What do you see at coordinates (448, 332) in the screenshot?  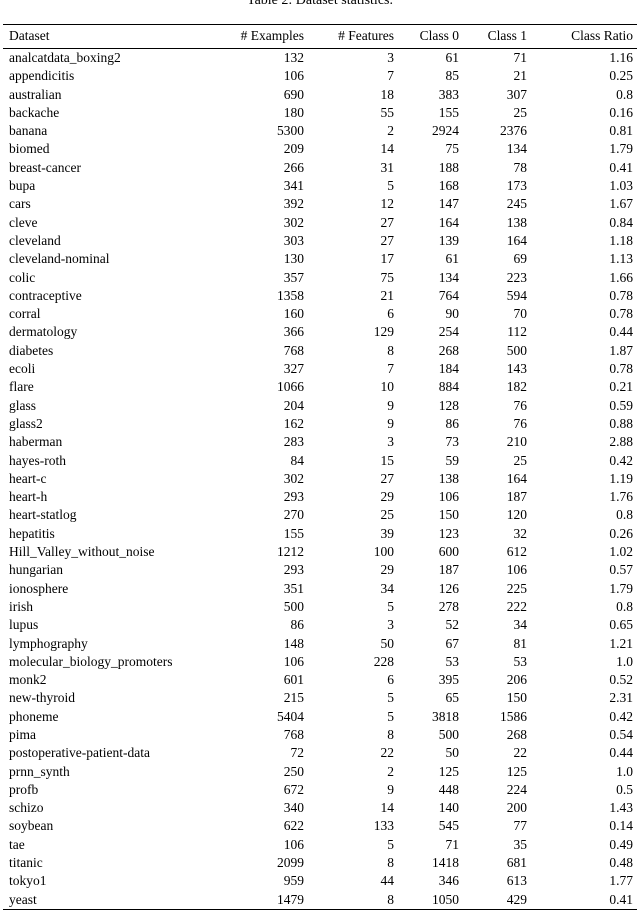 I see `value-cell: 254` at bounding box center [448, 332].